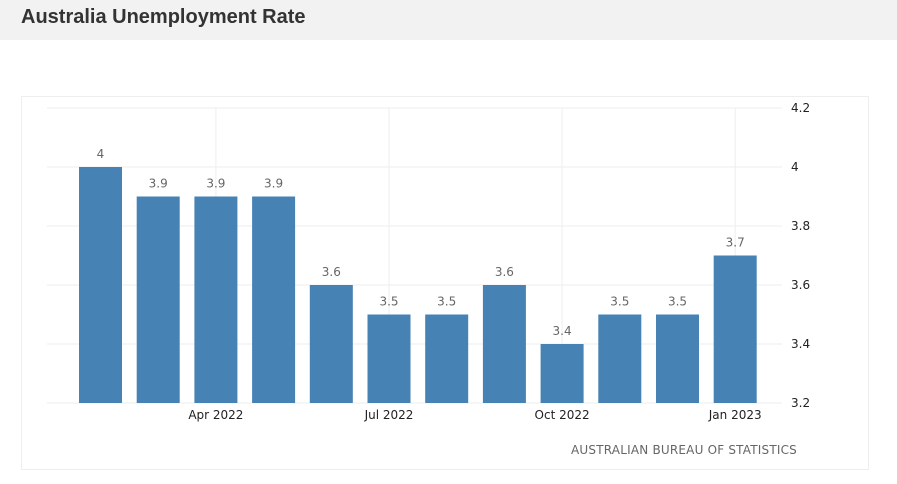 The width and height of the screenshot is (897, 484). I want to click on x-tick-label: Apr 2022, so click(215, 415).